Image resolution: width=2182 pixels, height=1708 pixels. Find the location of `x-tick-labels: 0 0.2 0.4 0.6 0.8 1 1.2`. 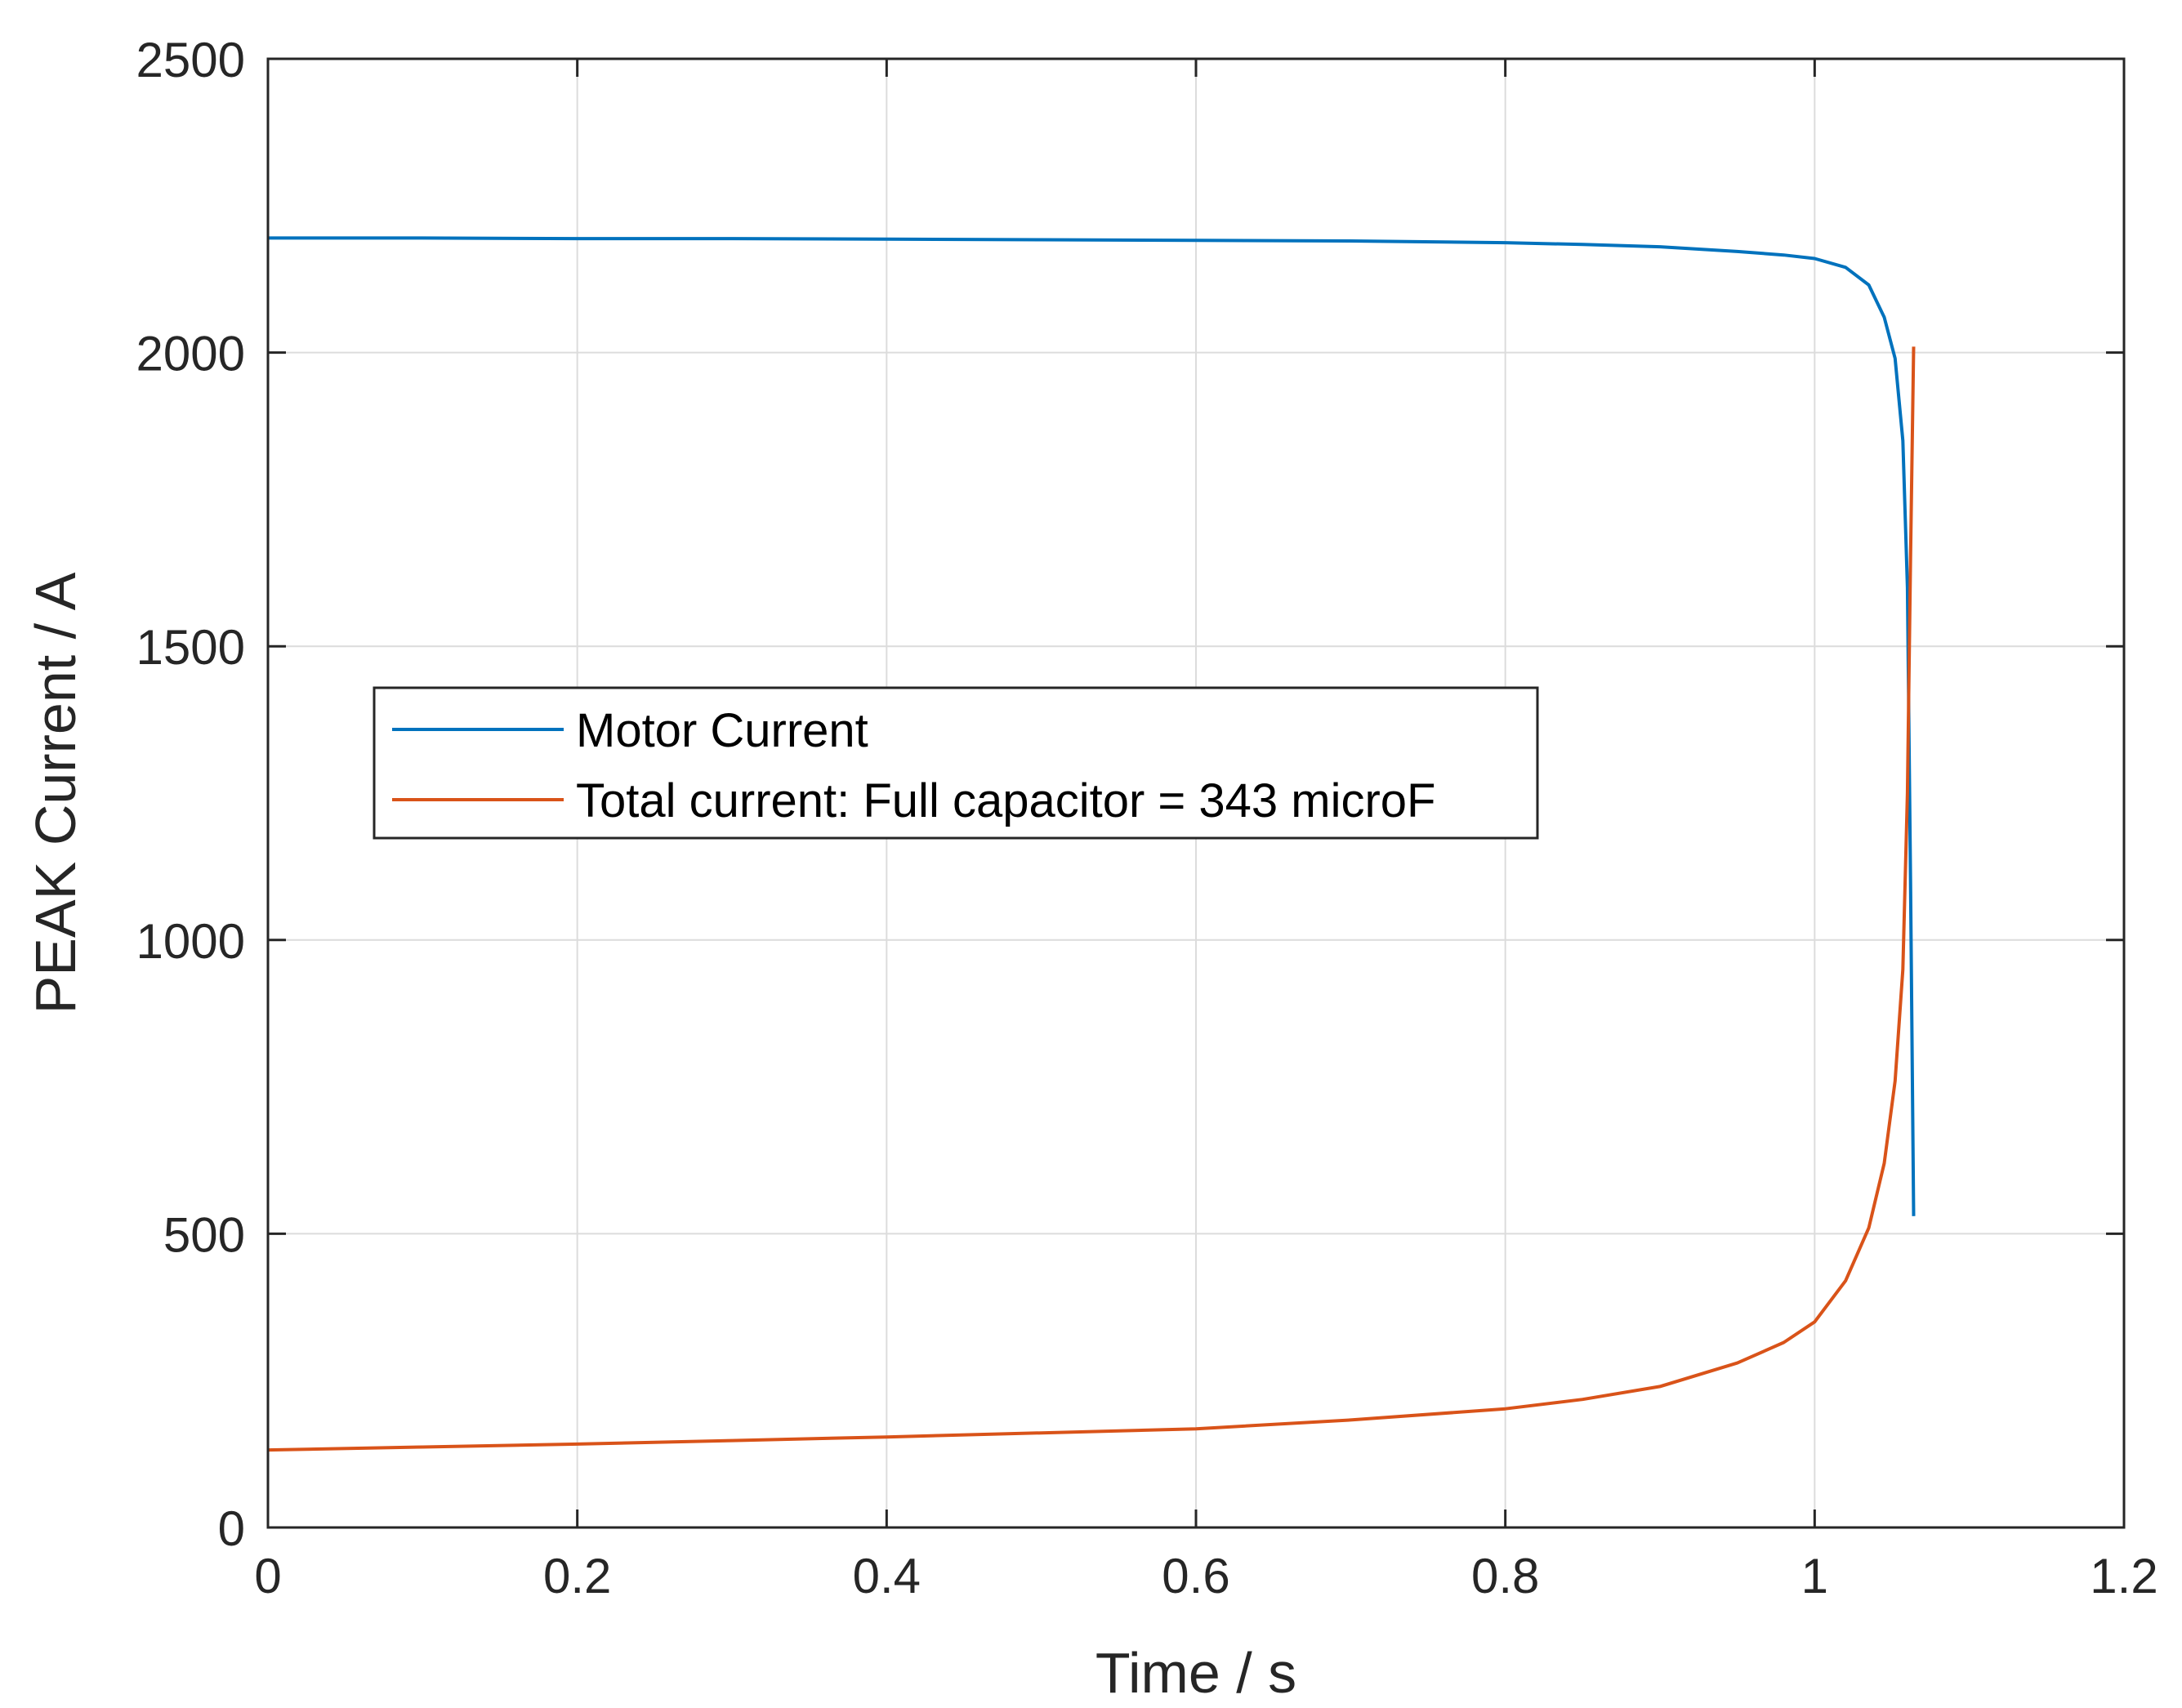

x-tick-labels: 0 0.2 0.4 0.6 0.8 1 1.2 is located at coordinates (1205, 1576).